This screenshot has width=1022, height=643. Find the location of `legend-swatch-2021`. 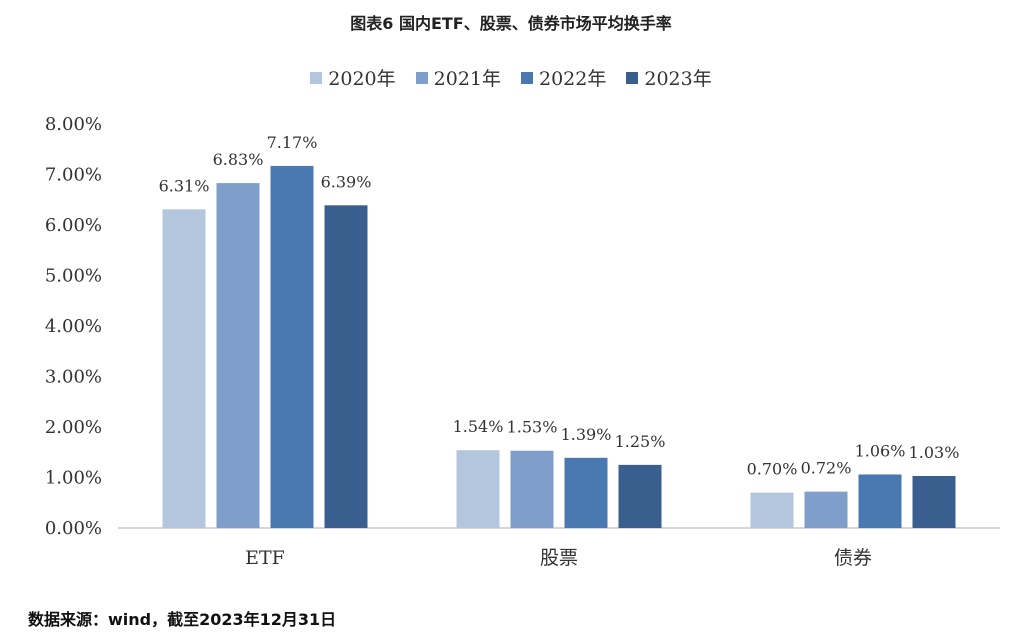

legend-swatch-2021 is located at coordinates (421, 77).